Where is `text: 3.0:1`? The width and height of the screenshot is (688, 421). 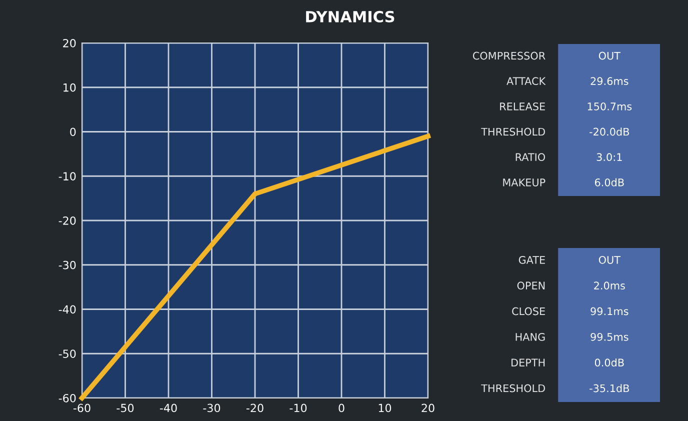 text: 3.0:1 is located at coordinates (609, 157).